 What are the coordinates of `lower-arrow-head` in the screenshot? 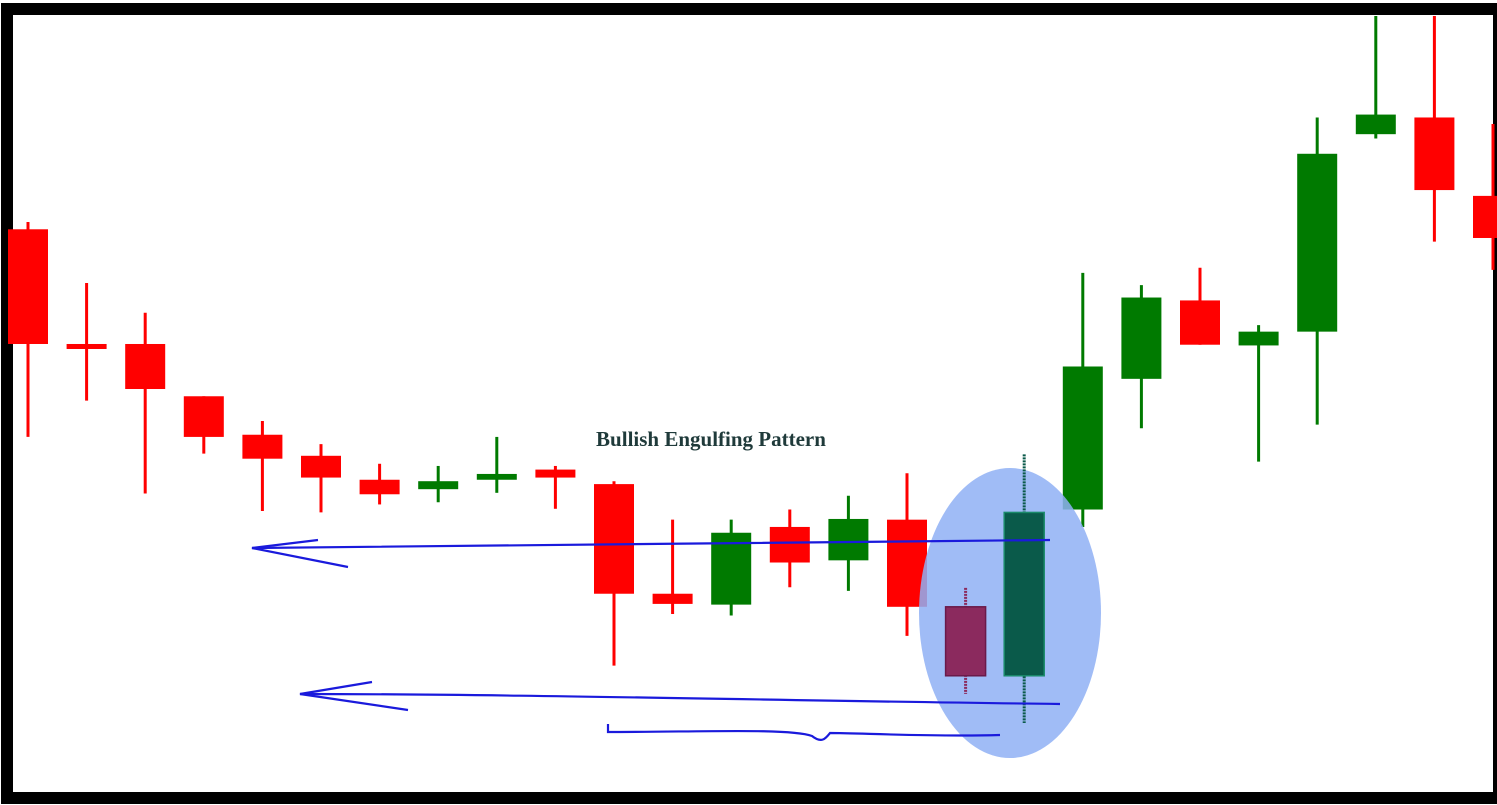 It's located at (354, 696).